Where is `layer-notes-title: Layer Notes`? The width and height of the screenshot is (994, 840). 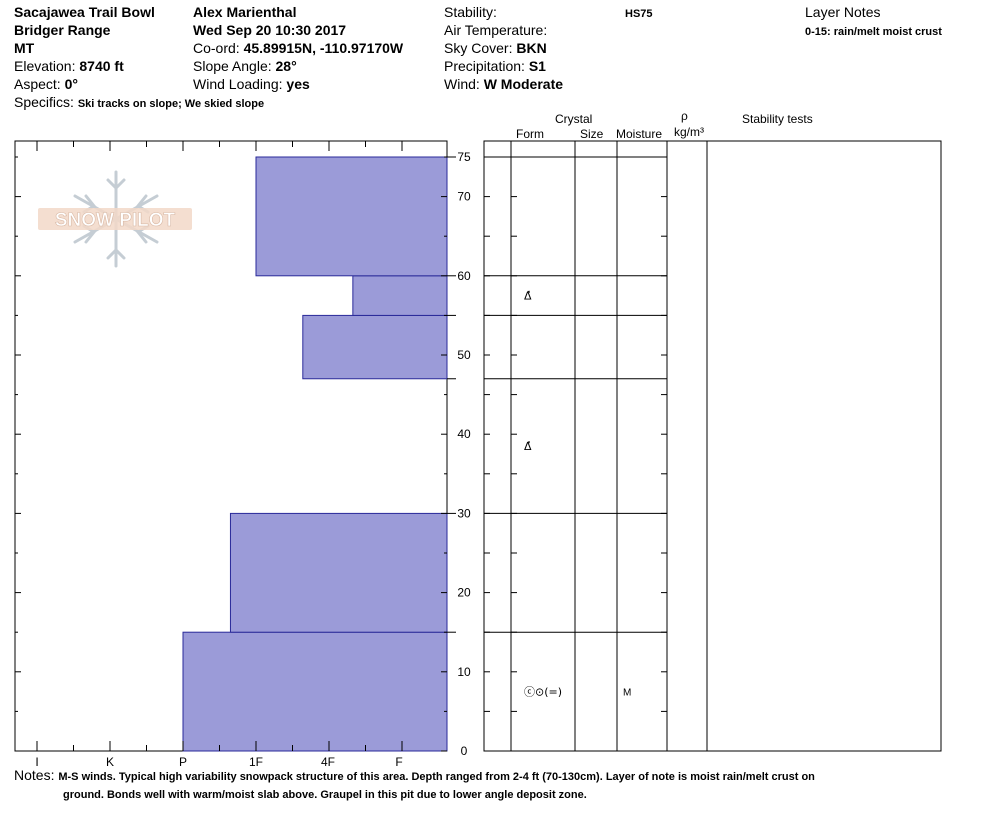 layer-notes-title: Layer Notes is located at coordinates (843, 12).